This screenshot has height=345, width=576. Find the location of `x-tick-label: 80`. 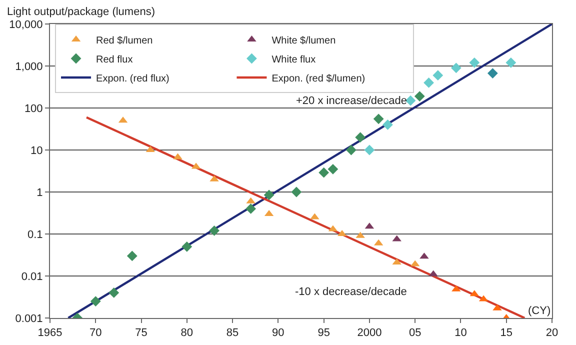

x-tick-label: 80 is located at coordinates (187, 333).